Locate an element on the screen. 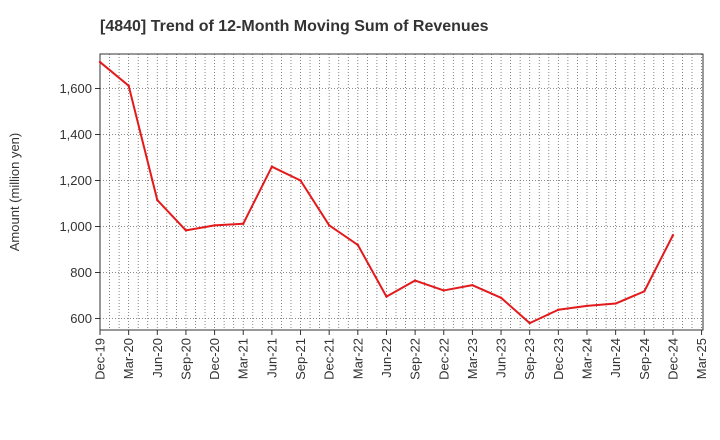  x-tick-label: Dec-22 is located at coordinates (443, 359).